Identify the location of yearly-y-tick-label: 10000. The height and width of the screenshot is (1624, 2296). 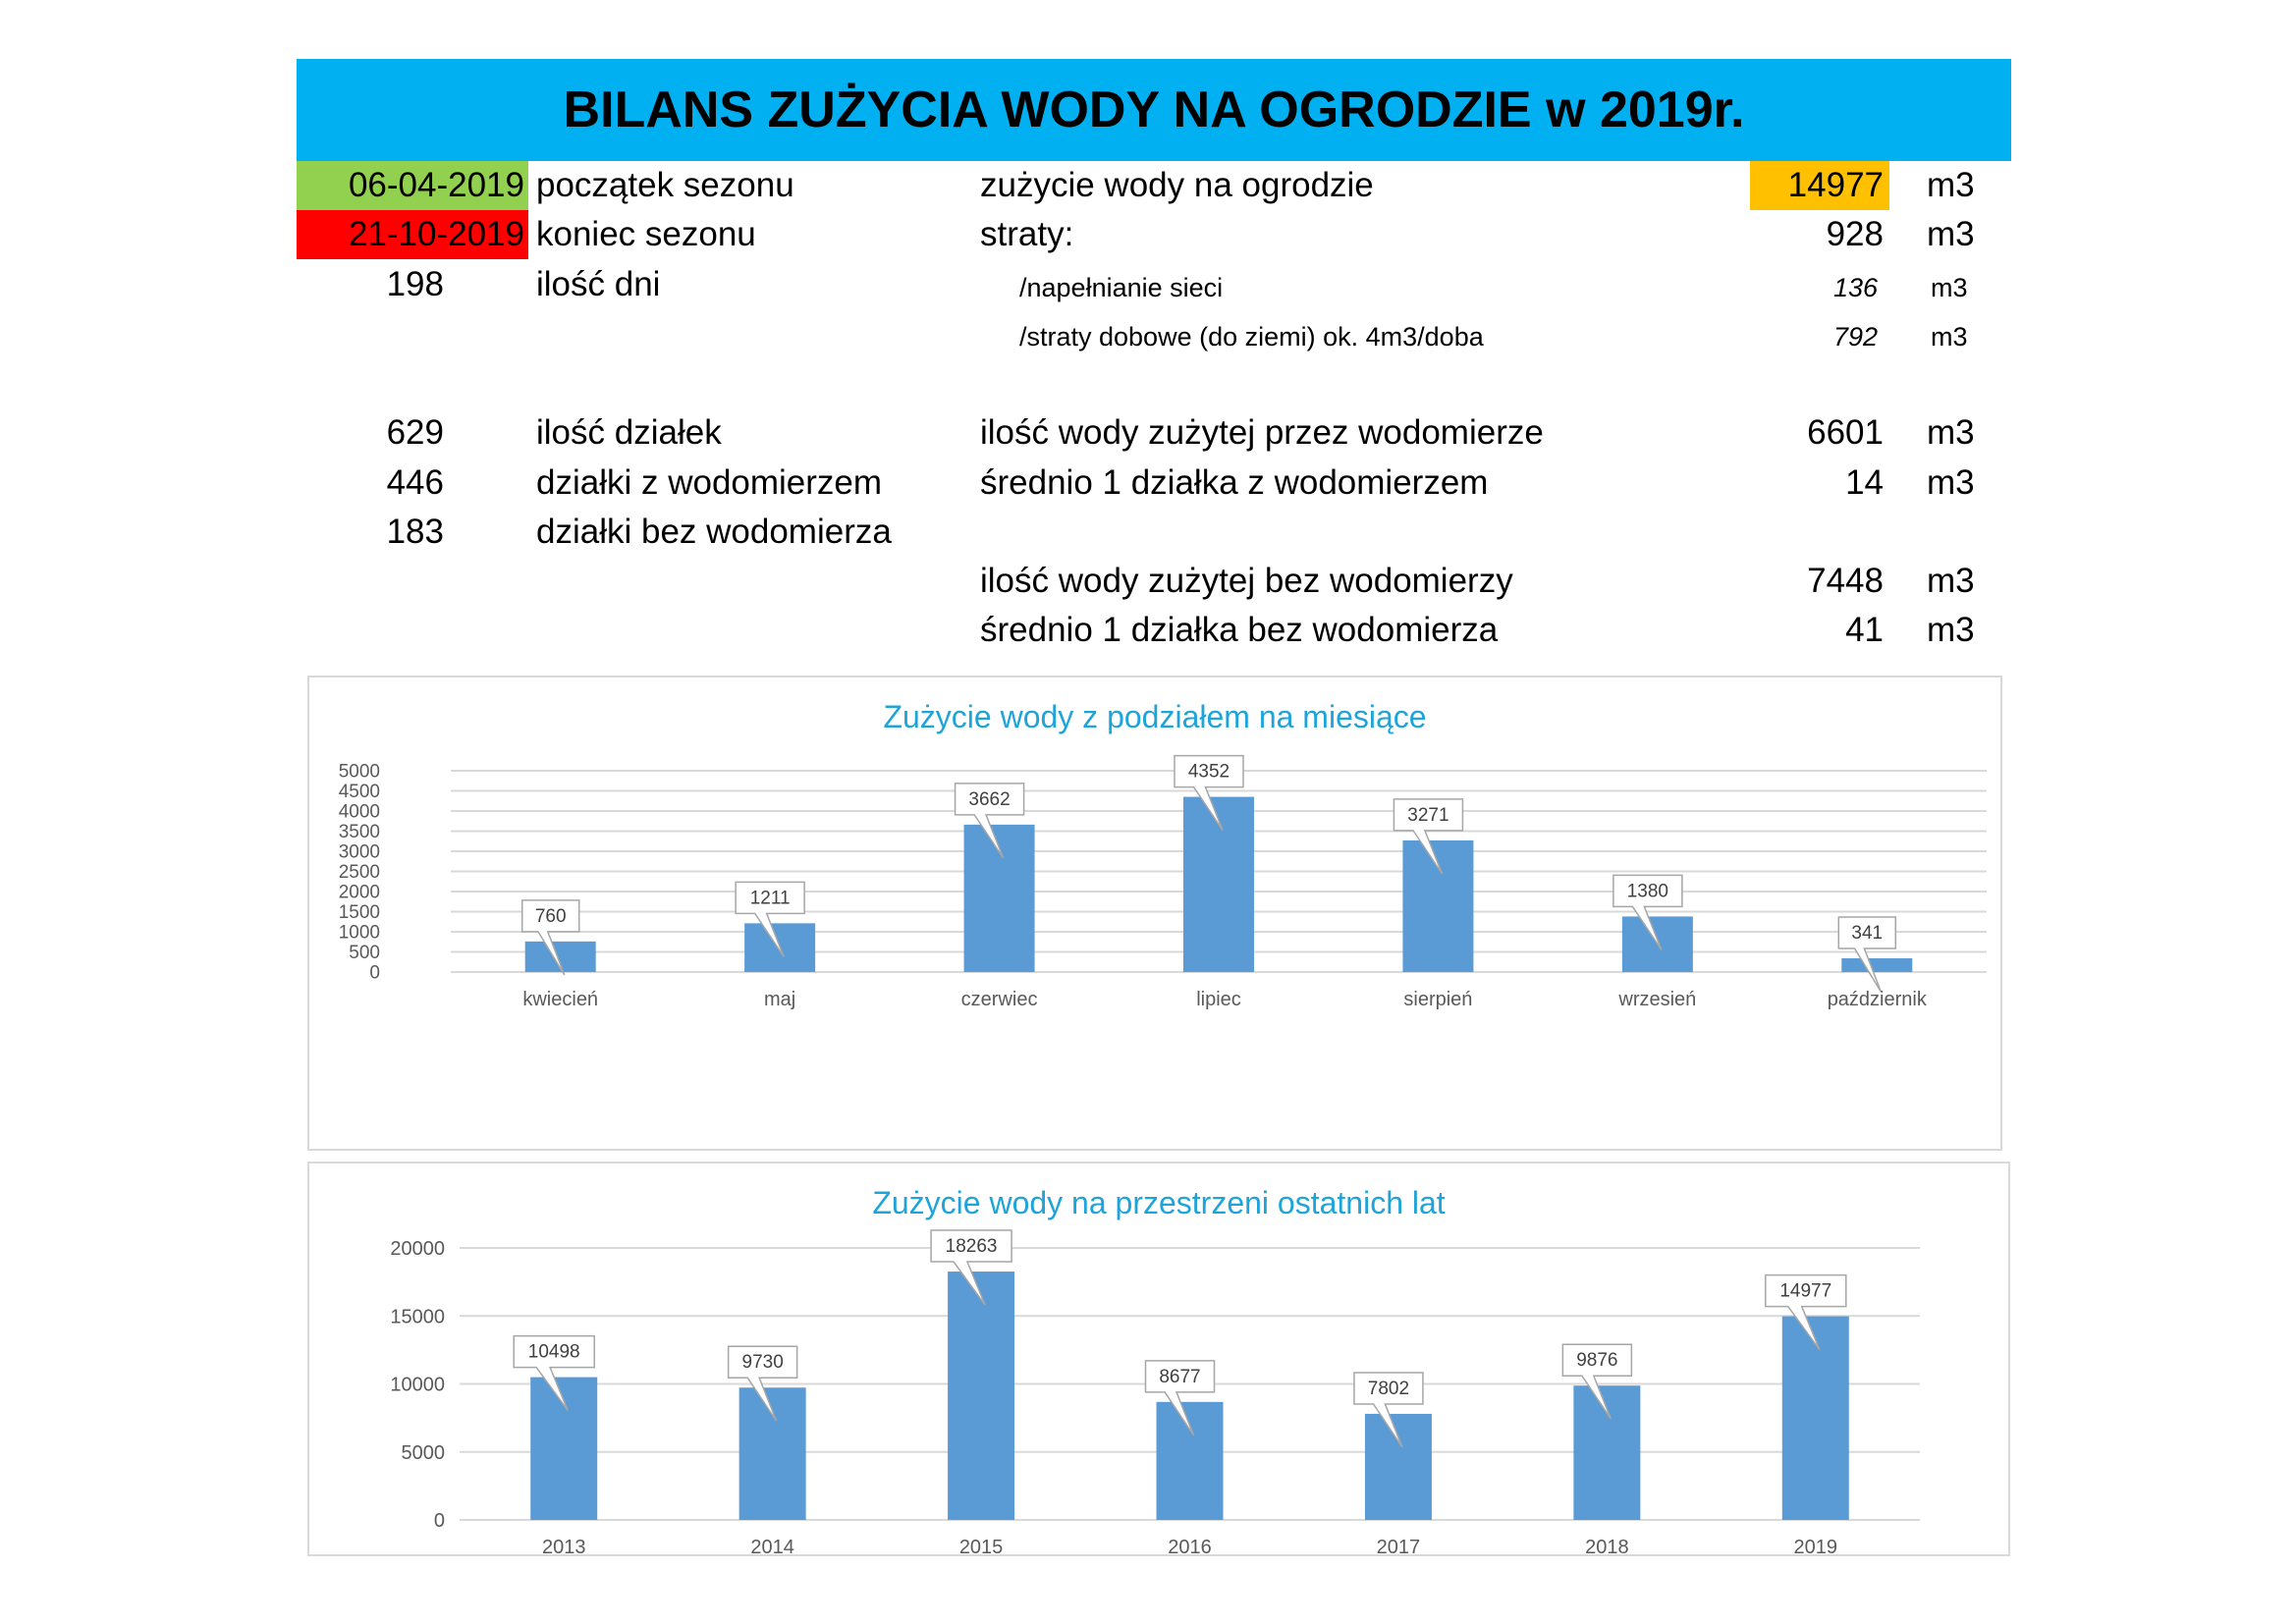
(417, 1385).